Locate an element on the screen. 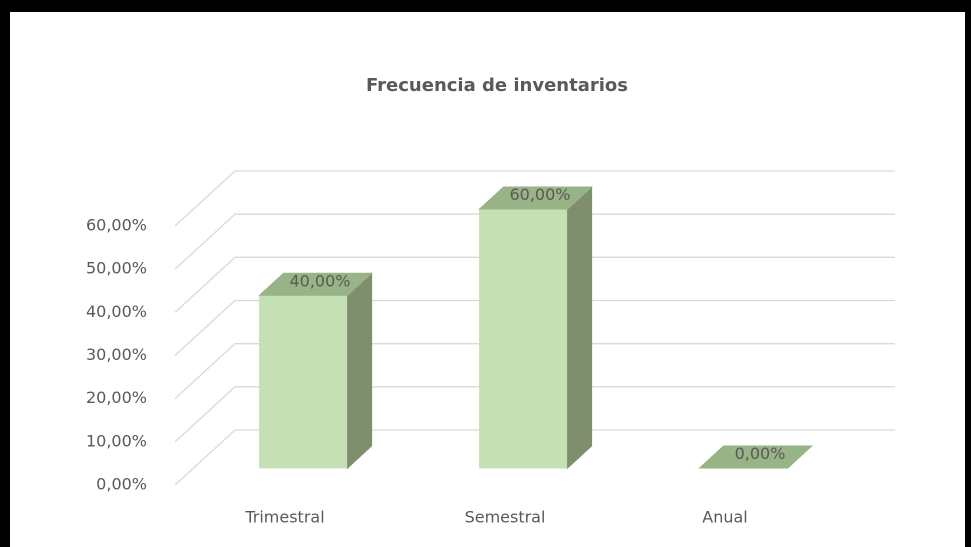  value-label: 60,00% is located at coordinates (539, 194).